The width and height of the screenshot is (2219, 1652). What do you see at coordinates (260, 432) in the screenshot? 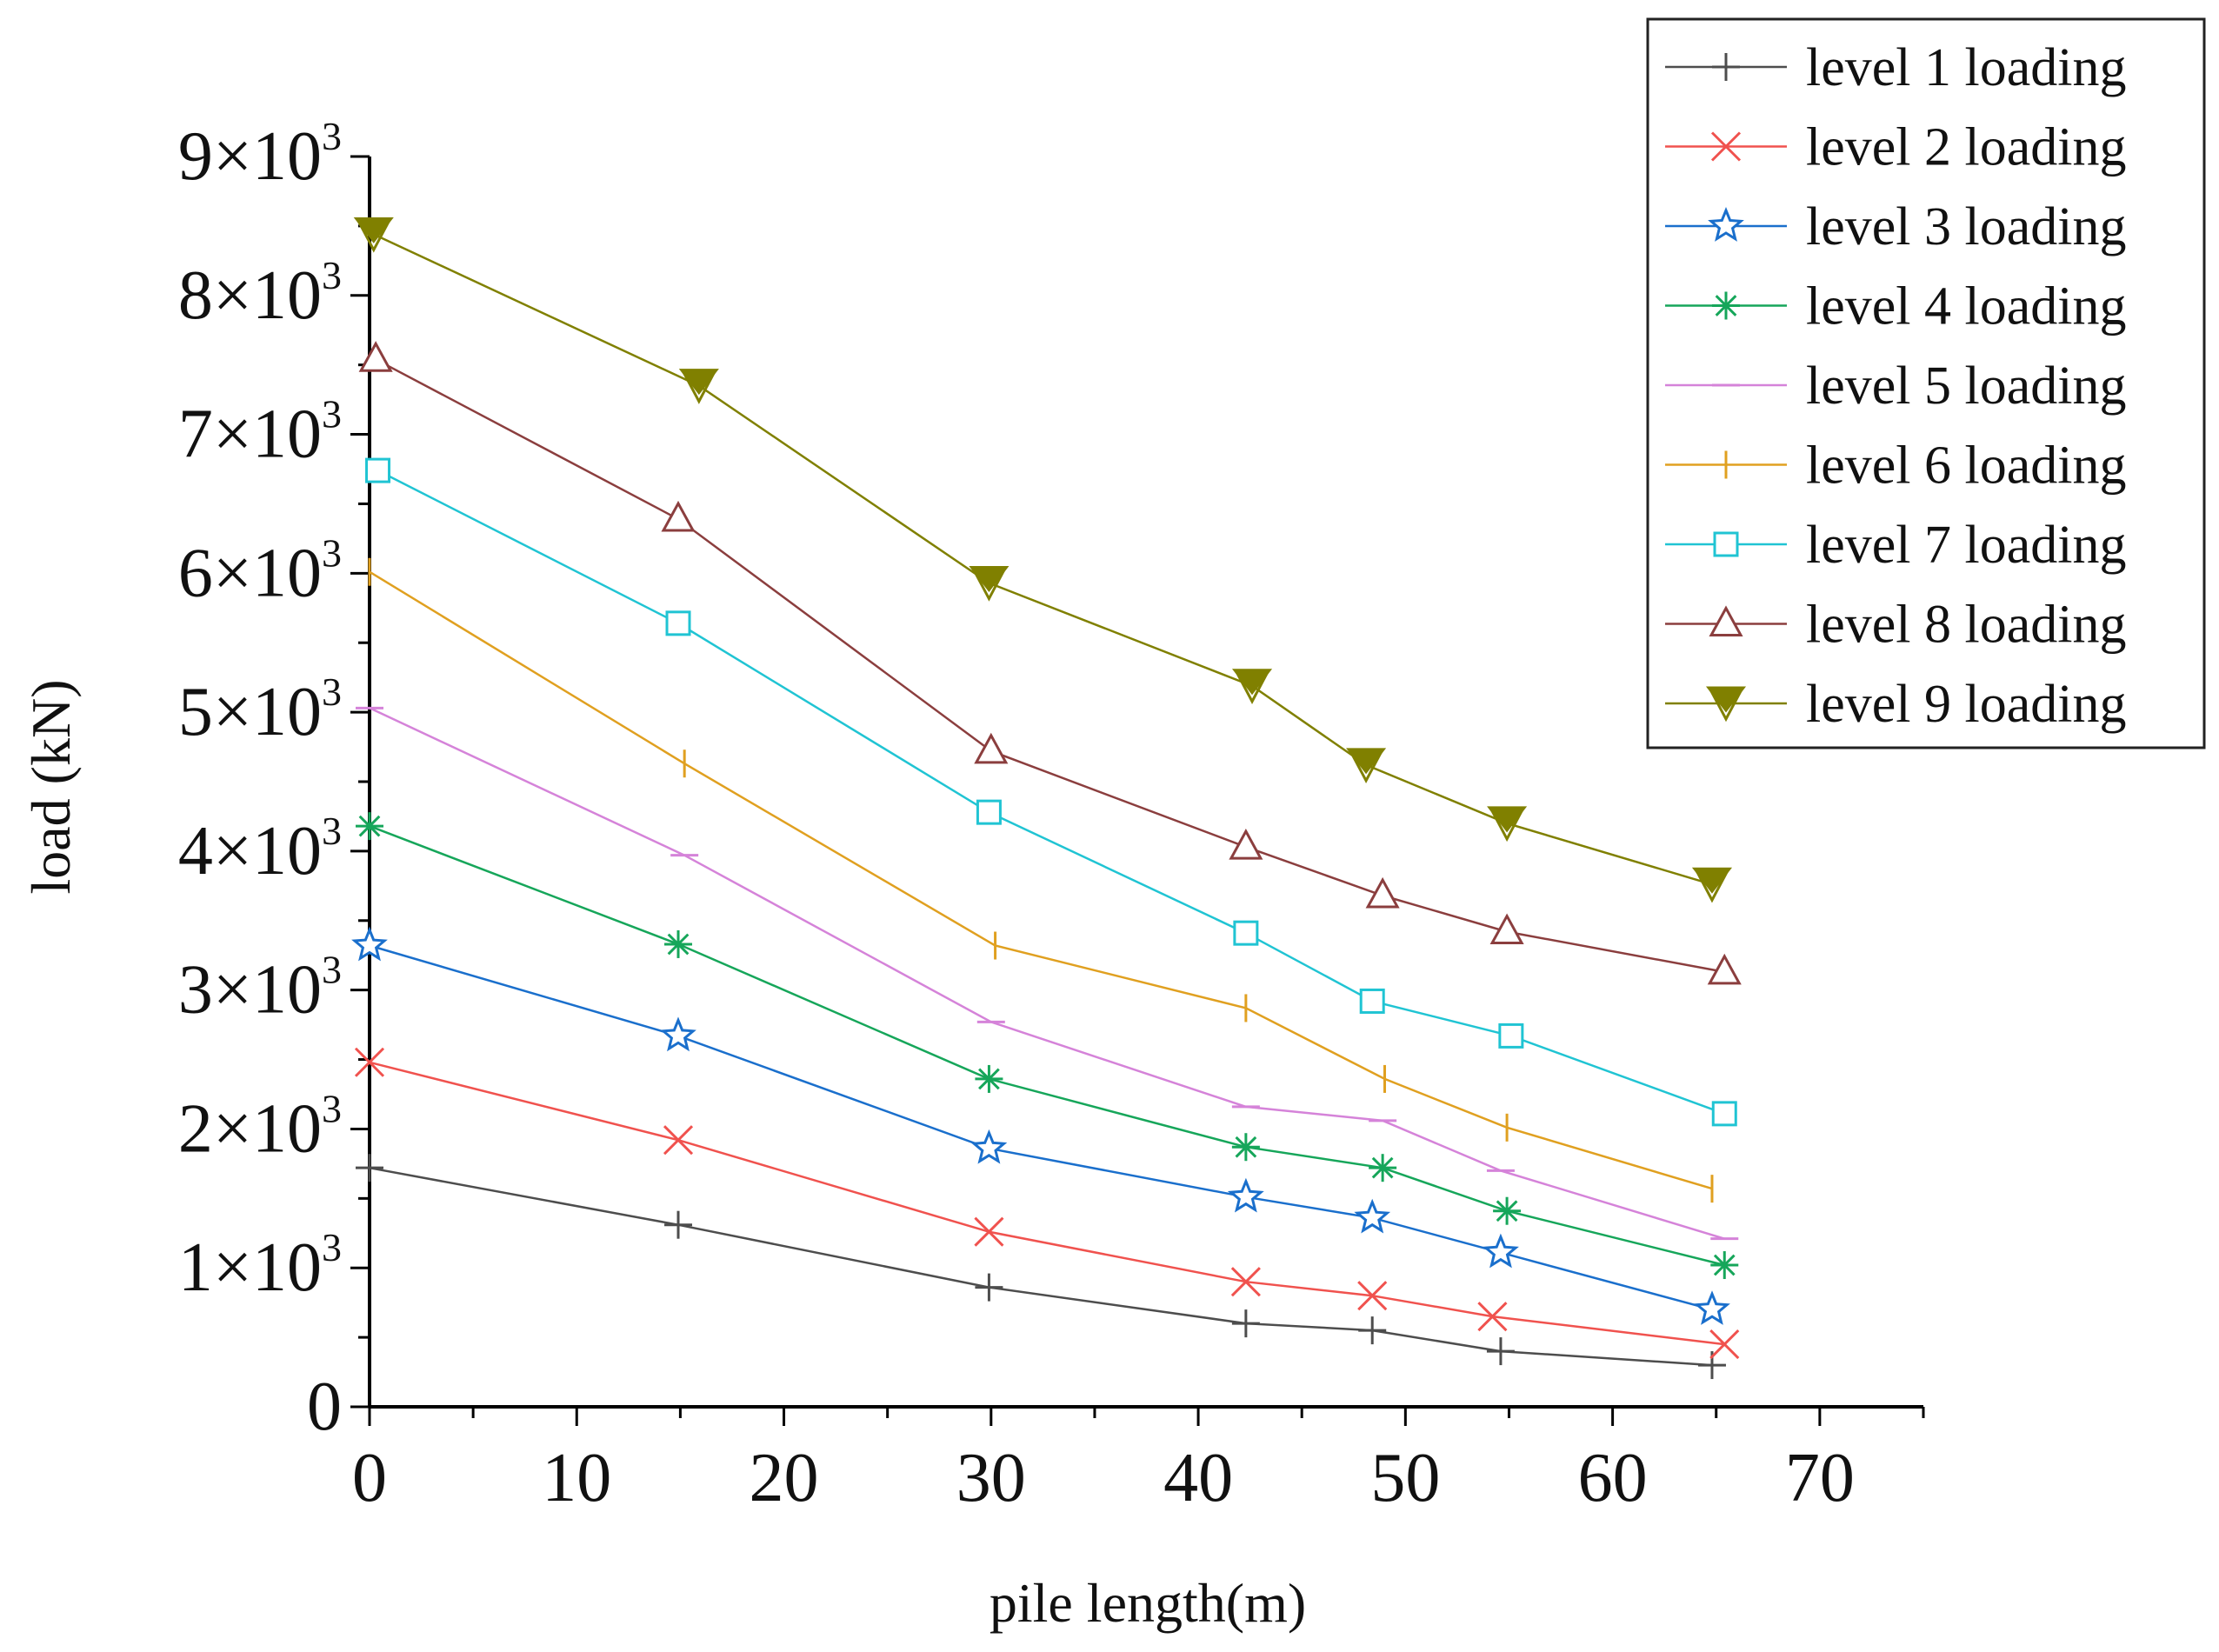
I see `y-tick-label: 7×10³` at bounding box center [260, 432].